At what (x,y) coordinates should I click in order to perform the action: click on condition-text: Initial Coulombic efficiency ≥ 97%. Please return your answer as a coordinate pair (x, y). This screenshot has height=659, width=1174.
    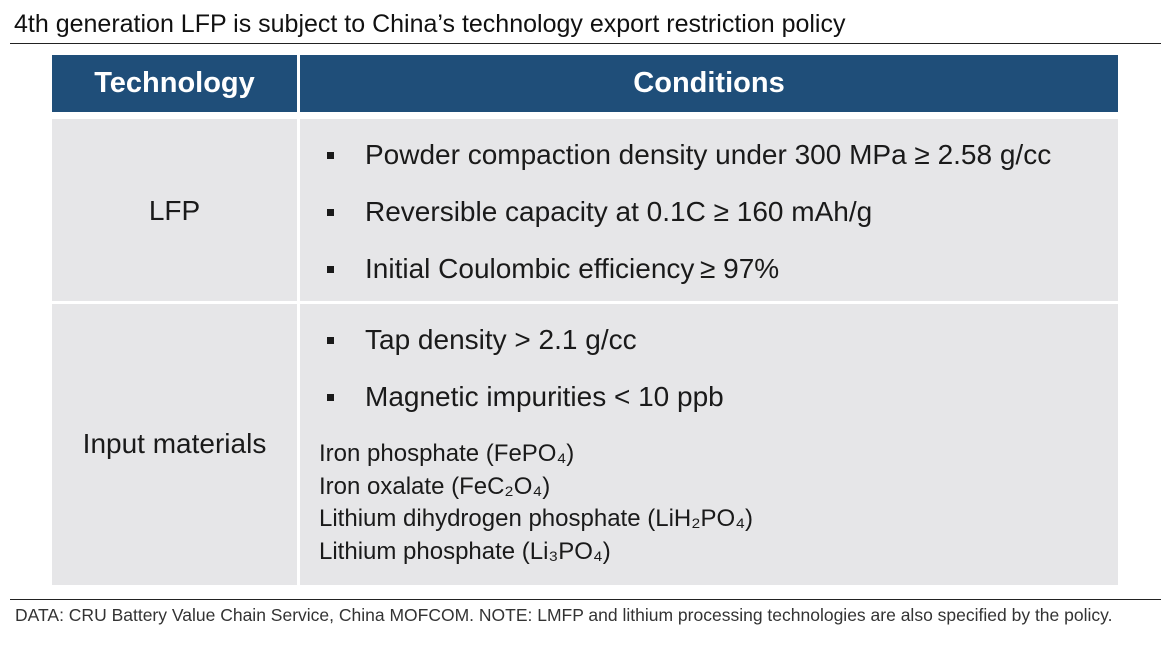
    Looking at the image, I should click on (572, 268).